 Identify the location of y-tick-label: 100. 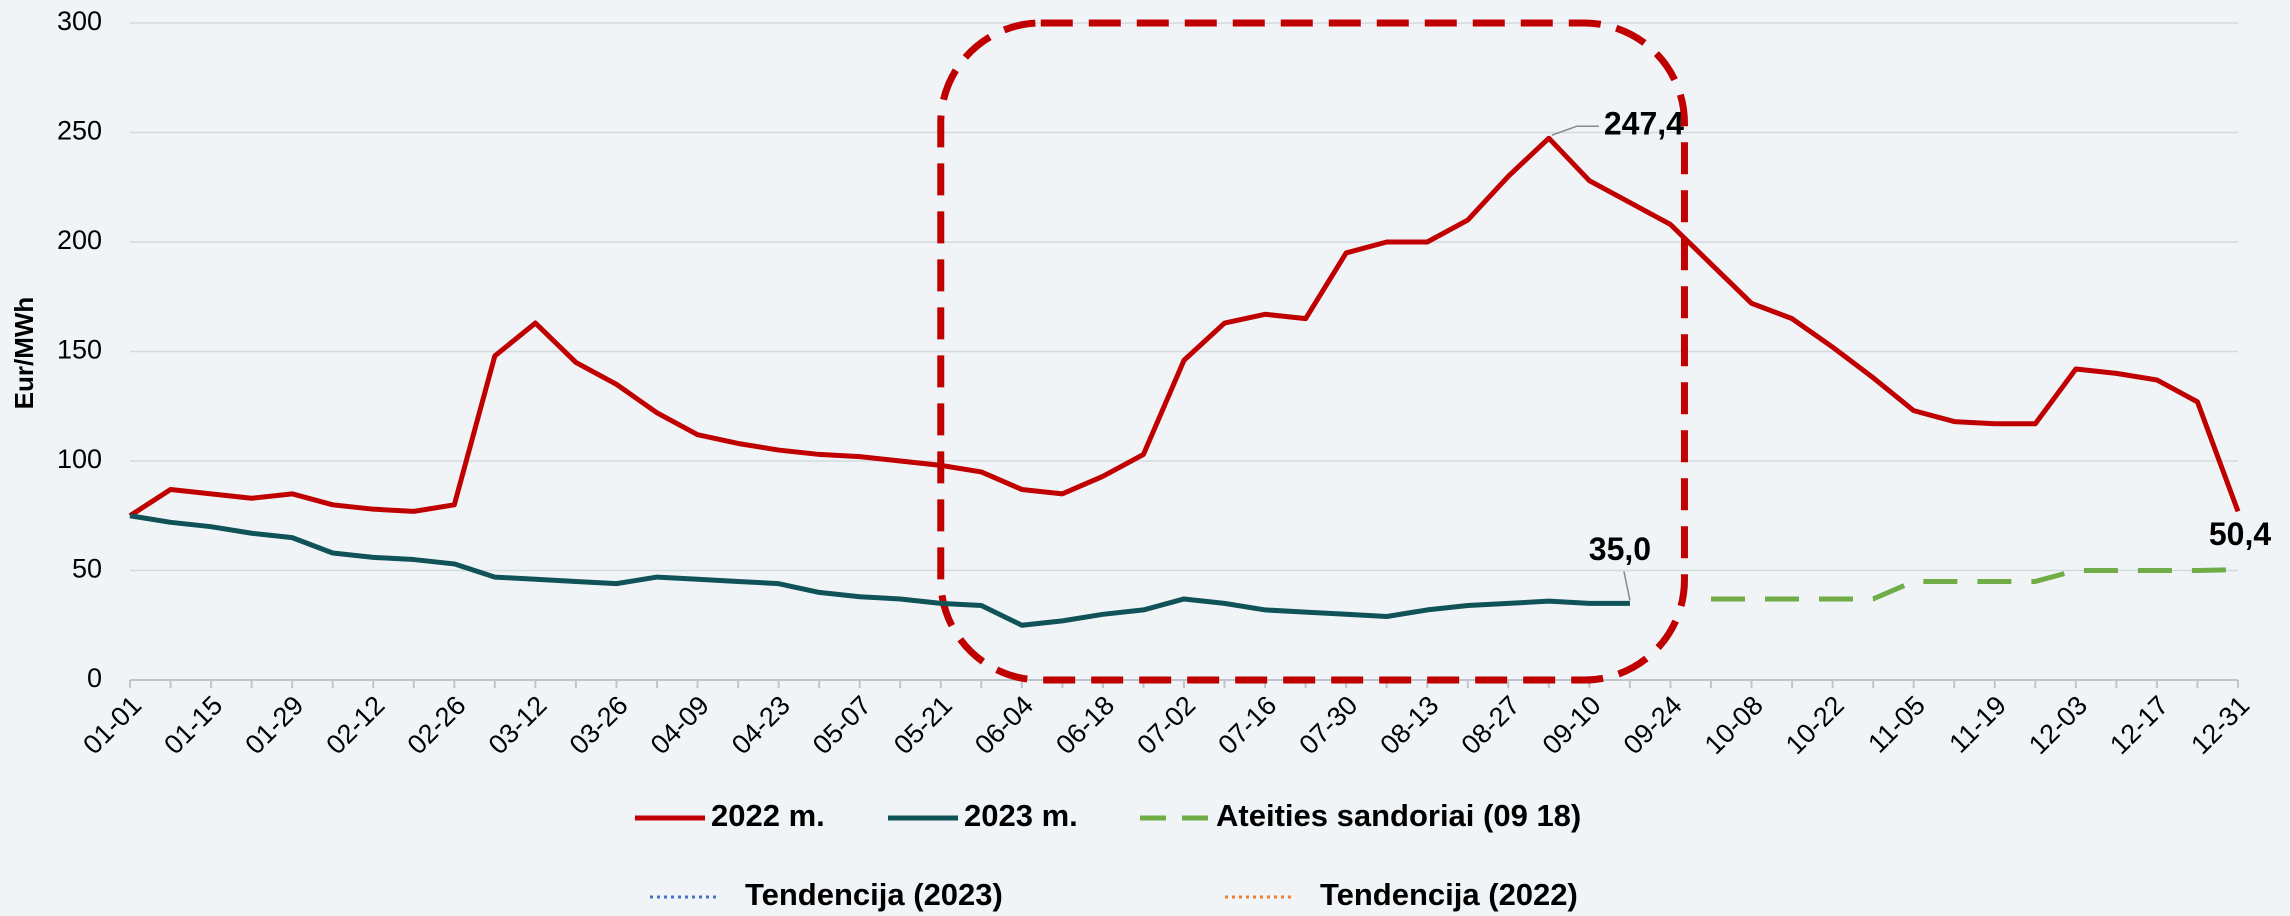
(79, 459).